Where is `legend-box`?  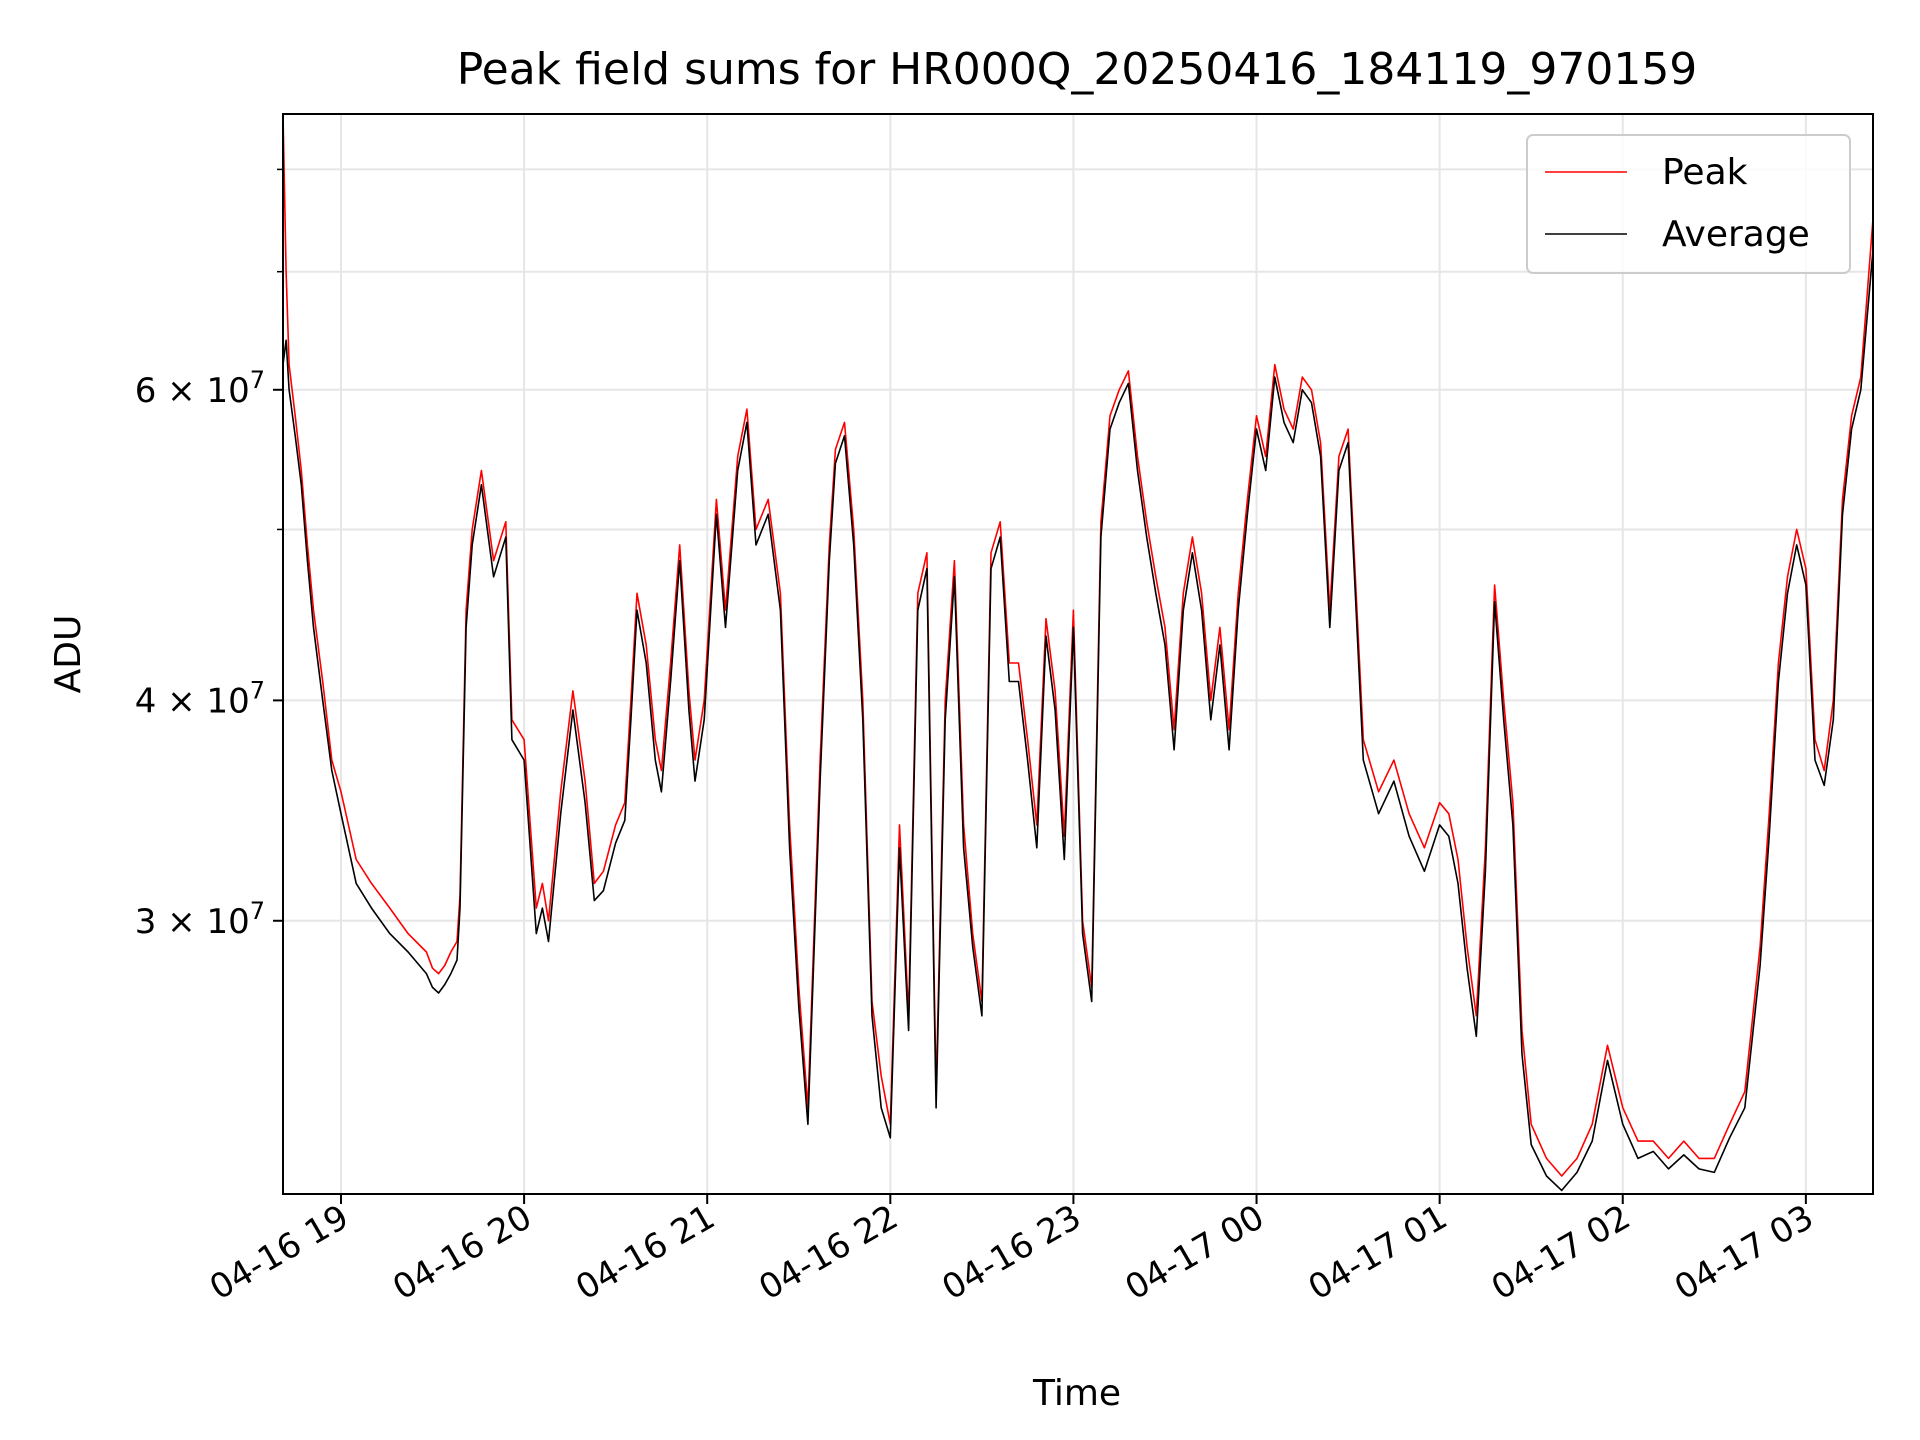
legend-box is located at coordinates (1688, 204).